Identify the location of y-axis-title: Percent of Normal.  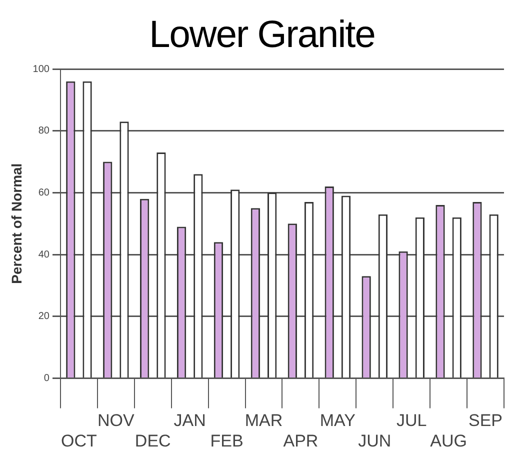
(16, 223).